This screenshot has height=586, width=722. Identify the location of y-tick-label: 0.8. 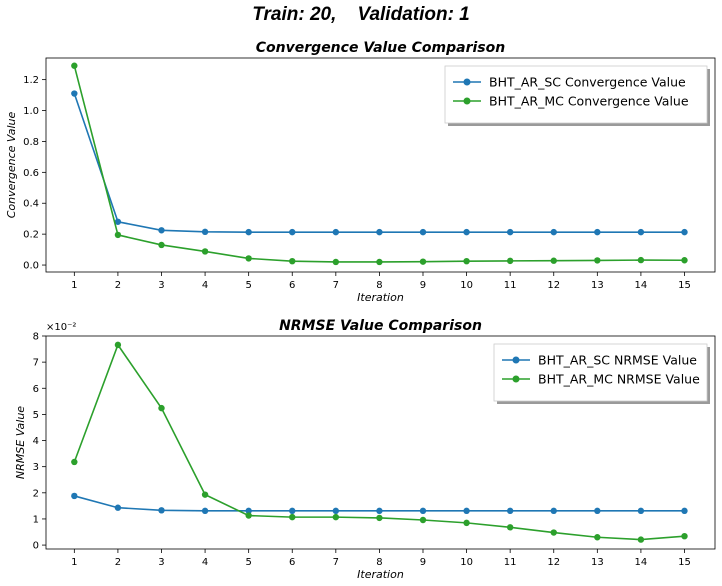
(31, 142).